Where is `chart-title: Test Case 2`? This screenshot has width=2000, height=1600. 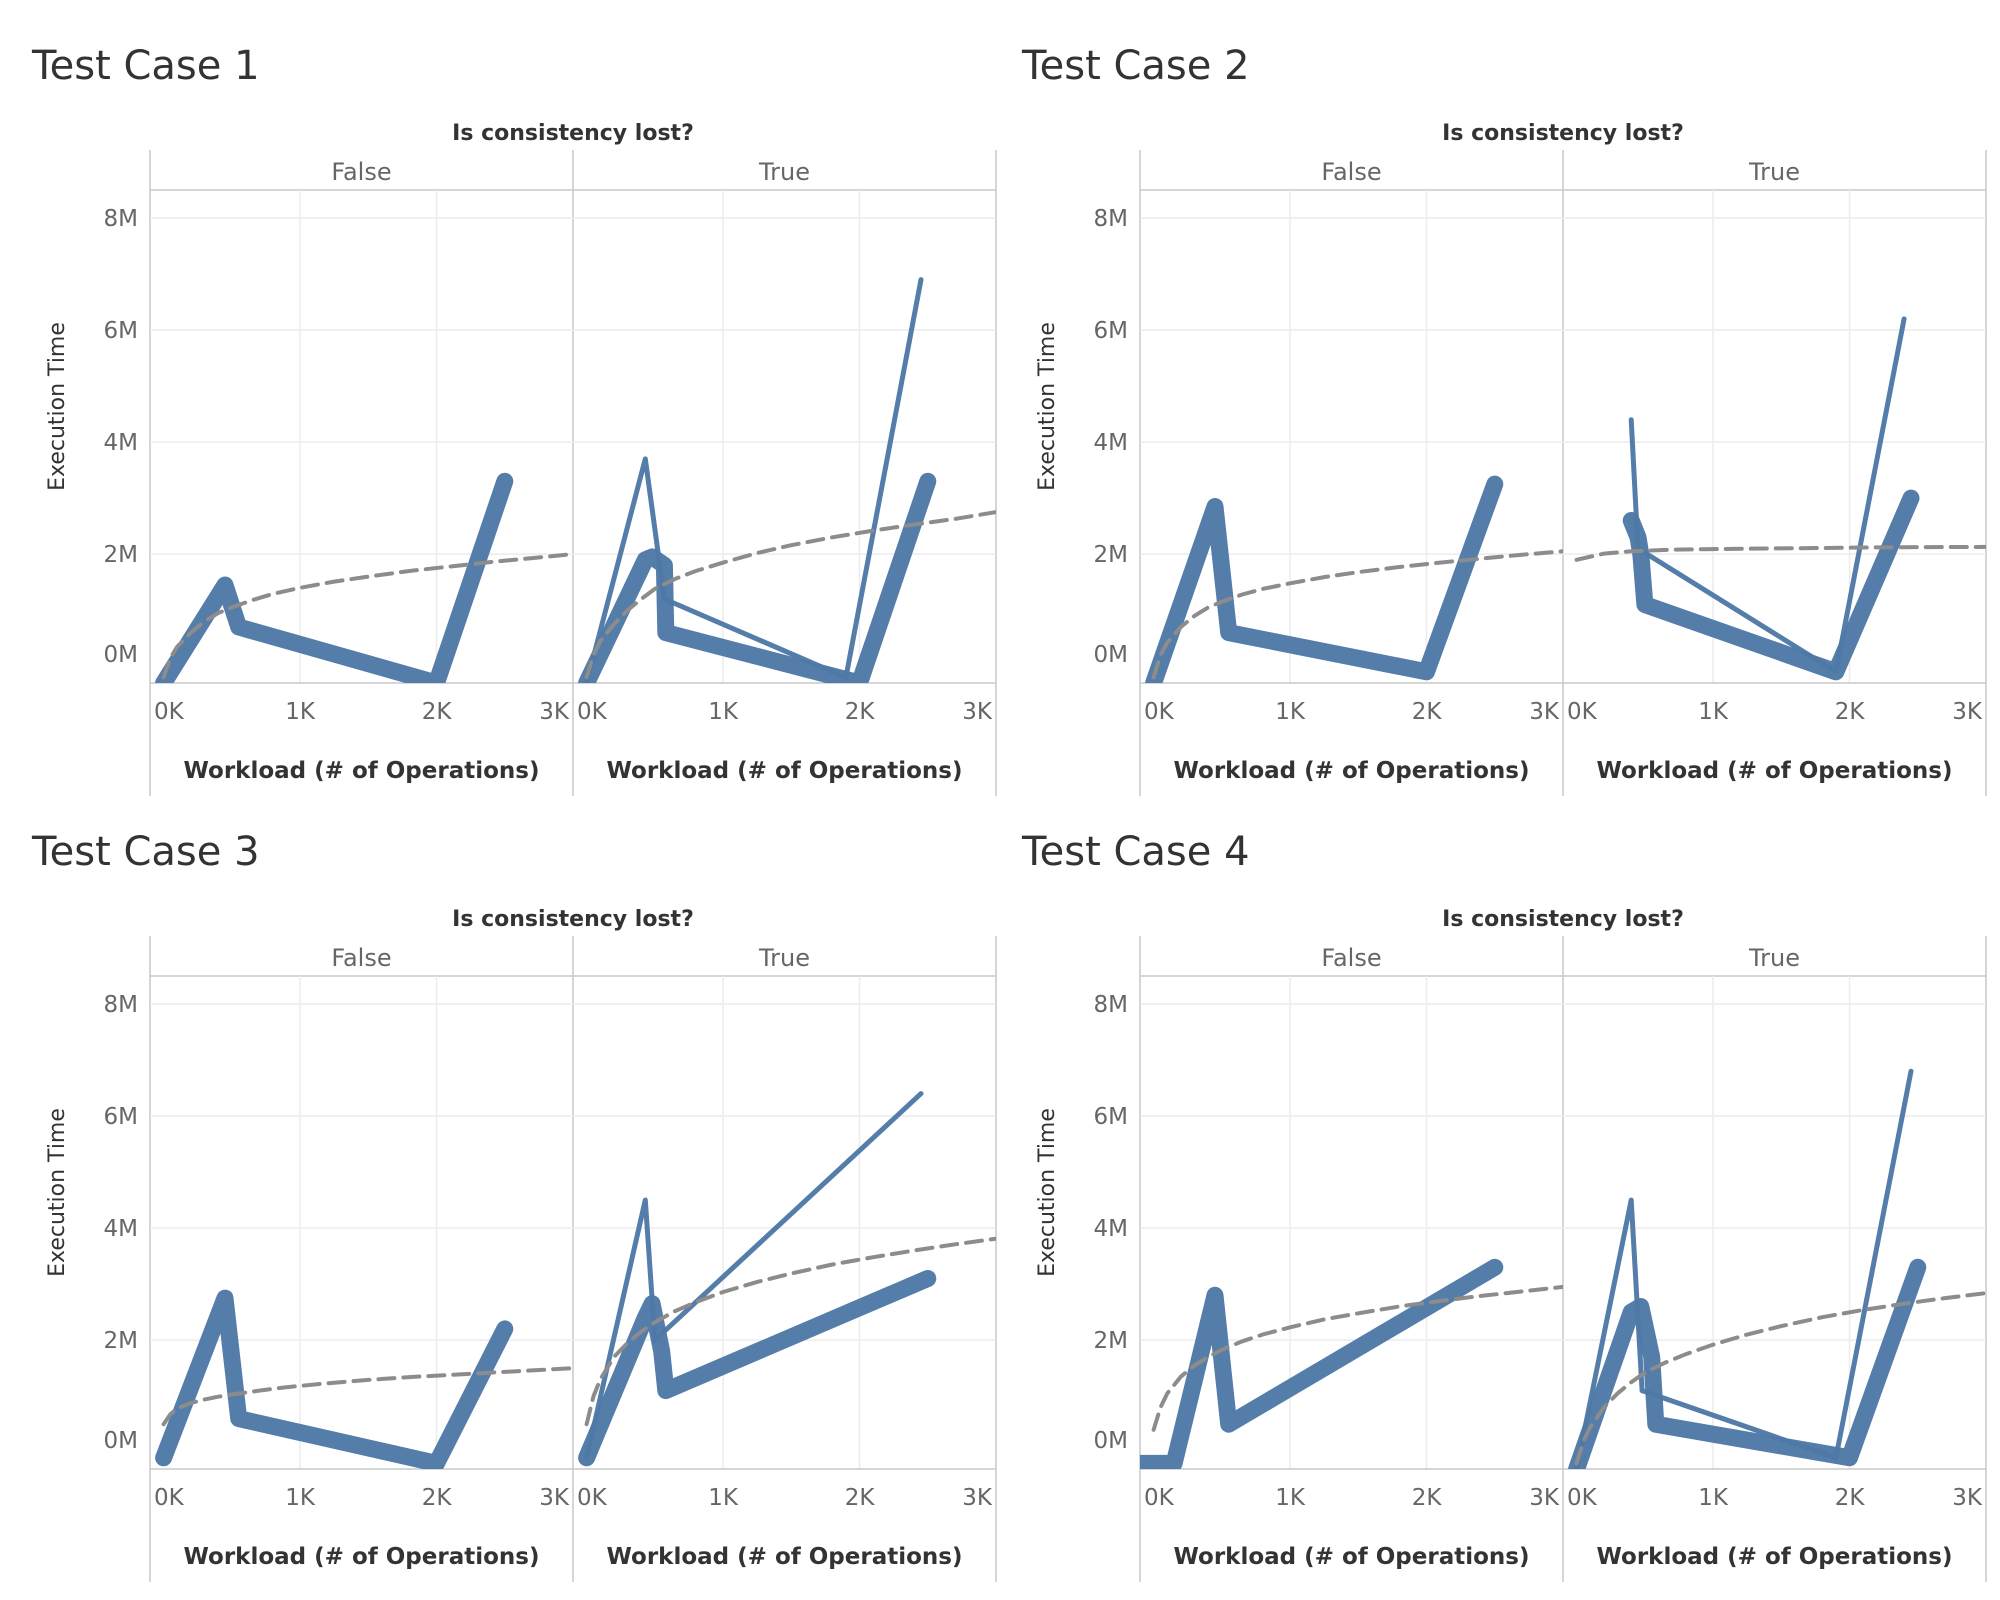
chart-title: Test Case 2 is located at coordinates (1135, 66).